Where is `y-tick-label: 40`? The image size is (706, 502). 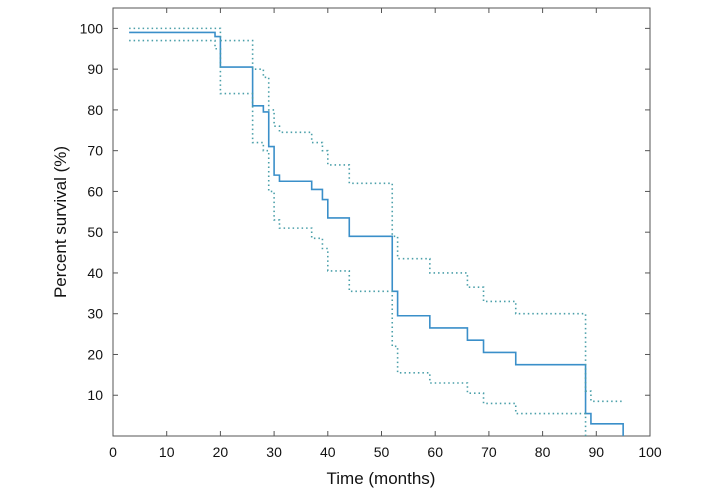 y-tick-label: 40 is located at coordinates (95, 273).